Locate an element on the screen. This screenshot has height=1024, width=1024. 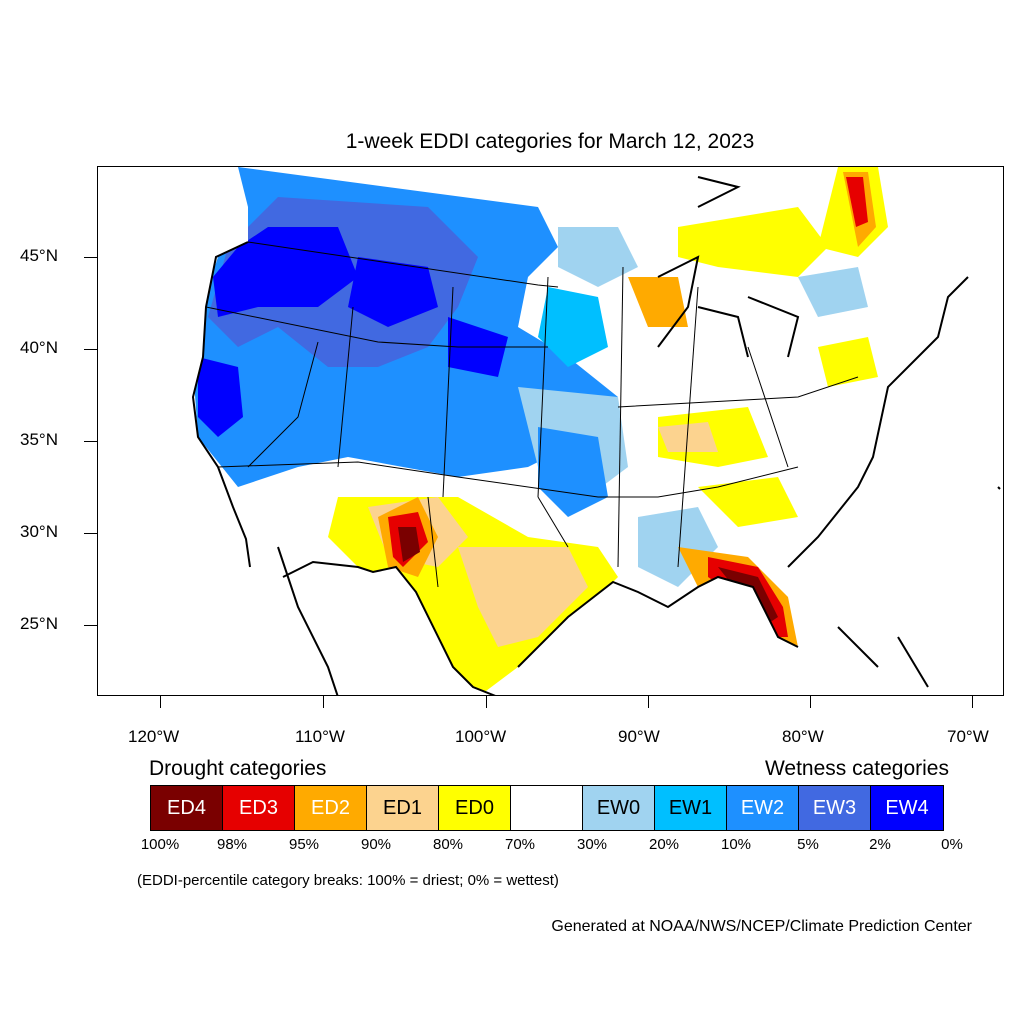
legend-box-ed4: ED4 is located at coordinates (187, 808).